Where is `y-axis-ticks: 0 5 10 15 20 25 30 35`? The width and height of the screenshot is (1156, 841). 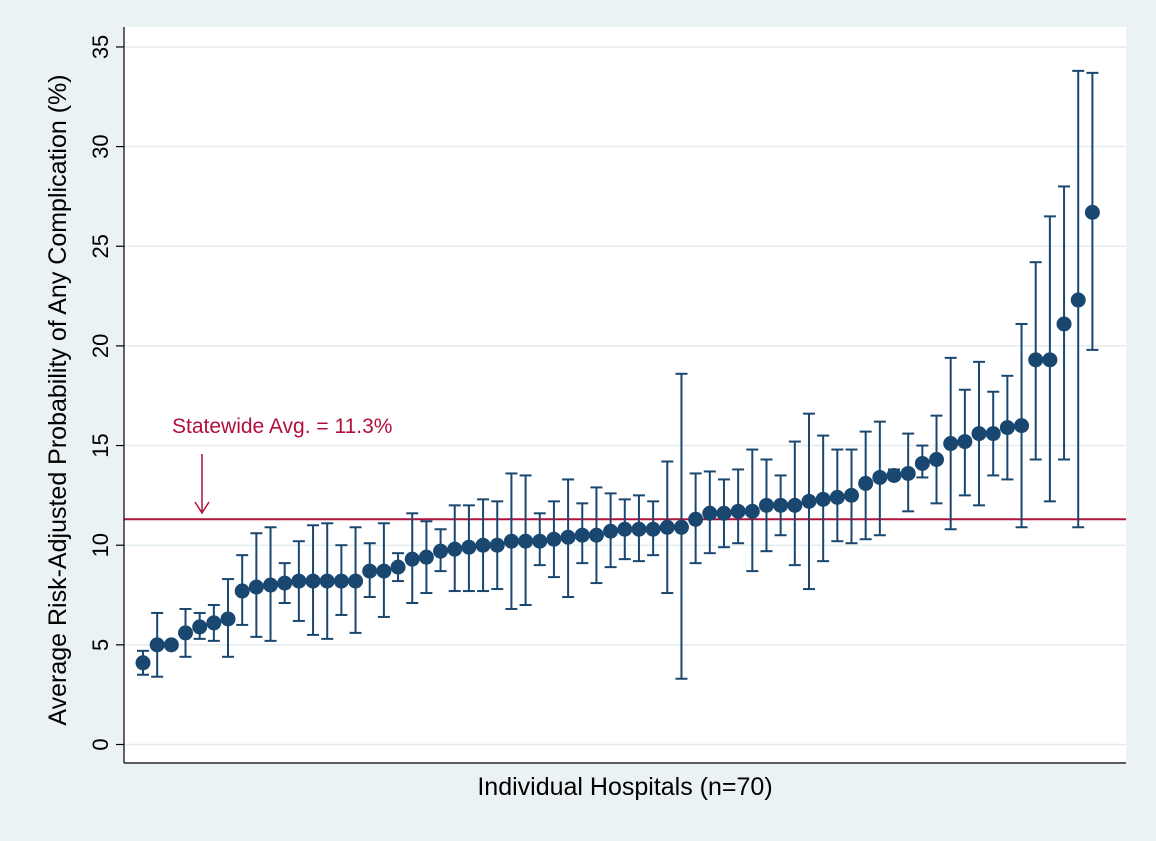
y-axis-ticks: 0 5 10 15 20 25 30 35 is located at coordinates (106, 393).